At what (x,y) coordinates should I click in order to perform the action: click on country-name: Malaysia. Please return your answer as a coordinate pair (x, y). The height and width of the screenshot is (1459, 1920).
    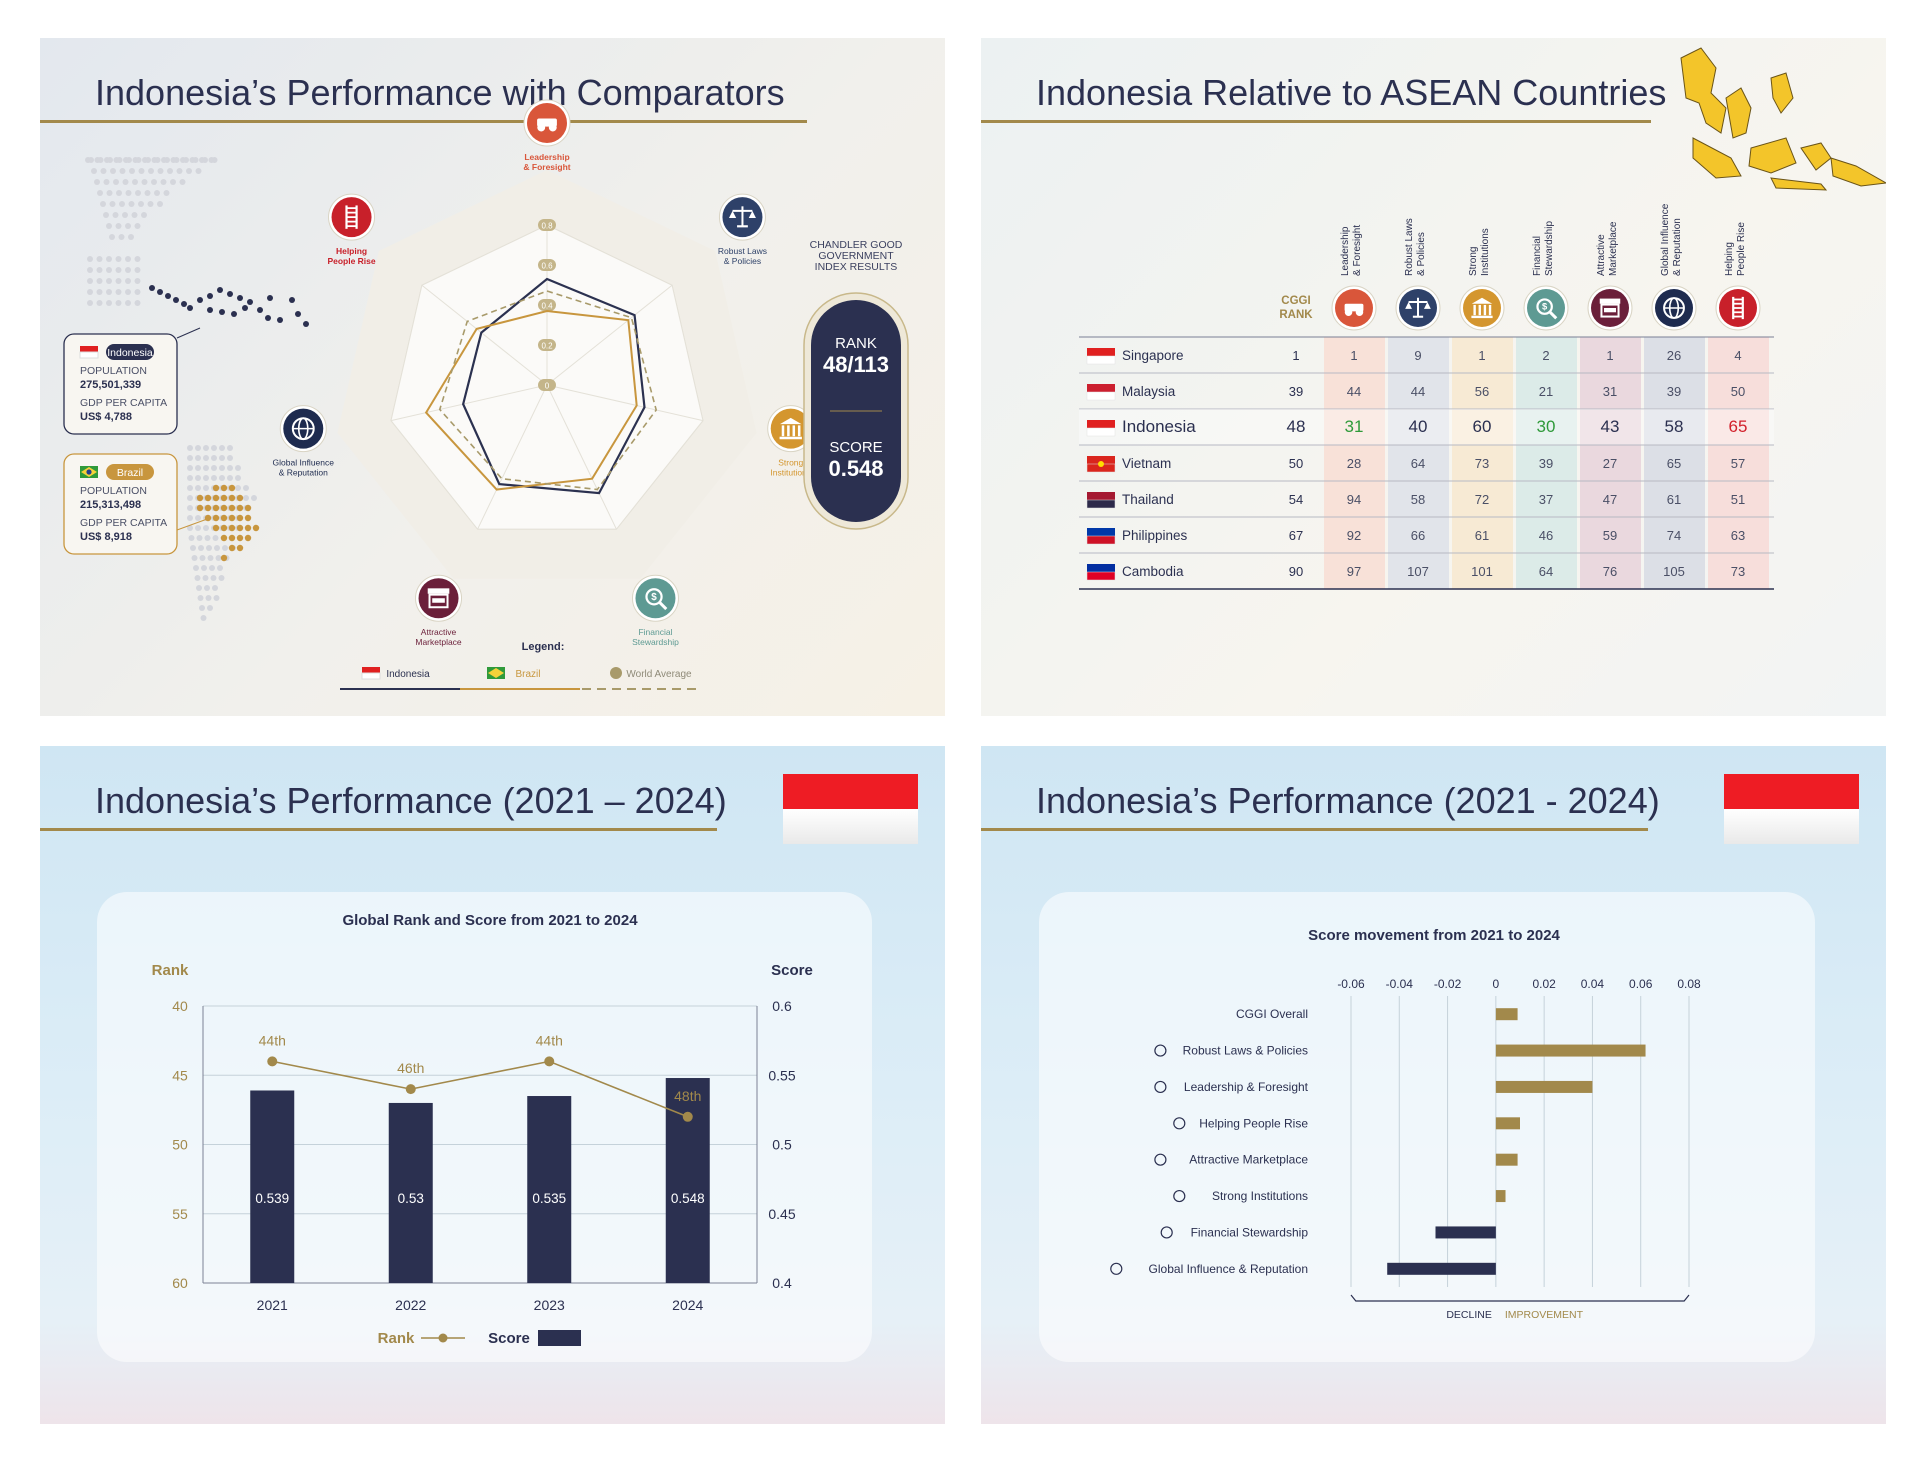
    Looking at the image, I should click on (1149, 391).